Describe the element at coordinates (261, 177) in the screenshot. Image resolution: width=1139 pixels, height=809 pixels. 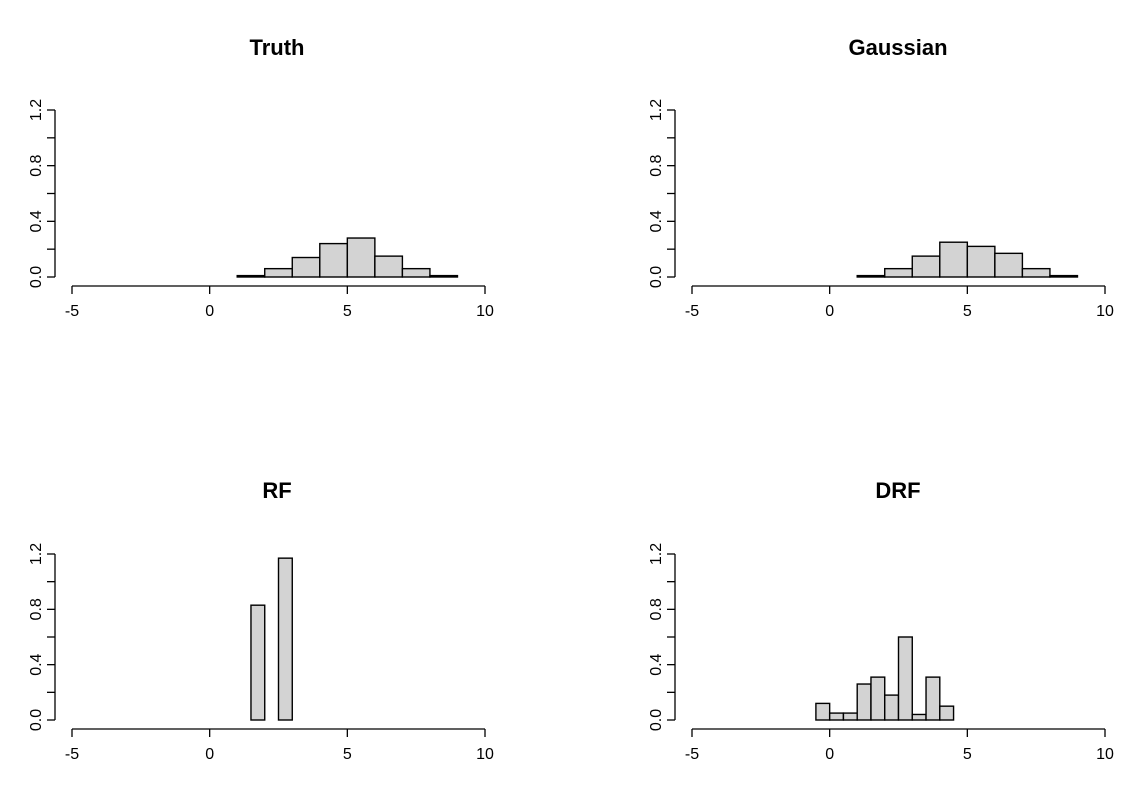
I see `histogram-panel: Truth -5 0 5 10 0.0 0.4 0.8 1.2` at that location.